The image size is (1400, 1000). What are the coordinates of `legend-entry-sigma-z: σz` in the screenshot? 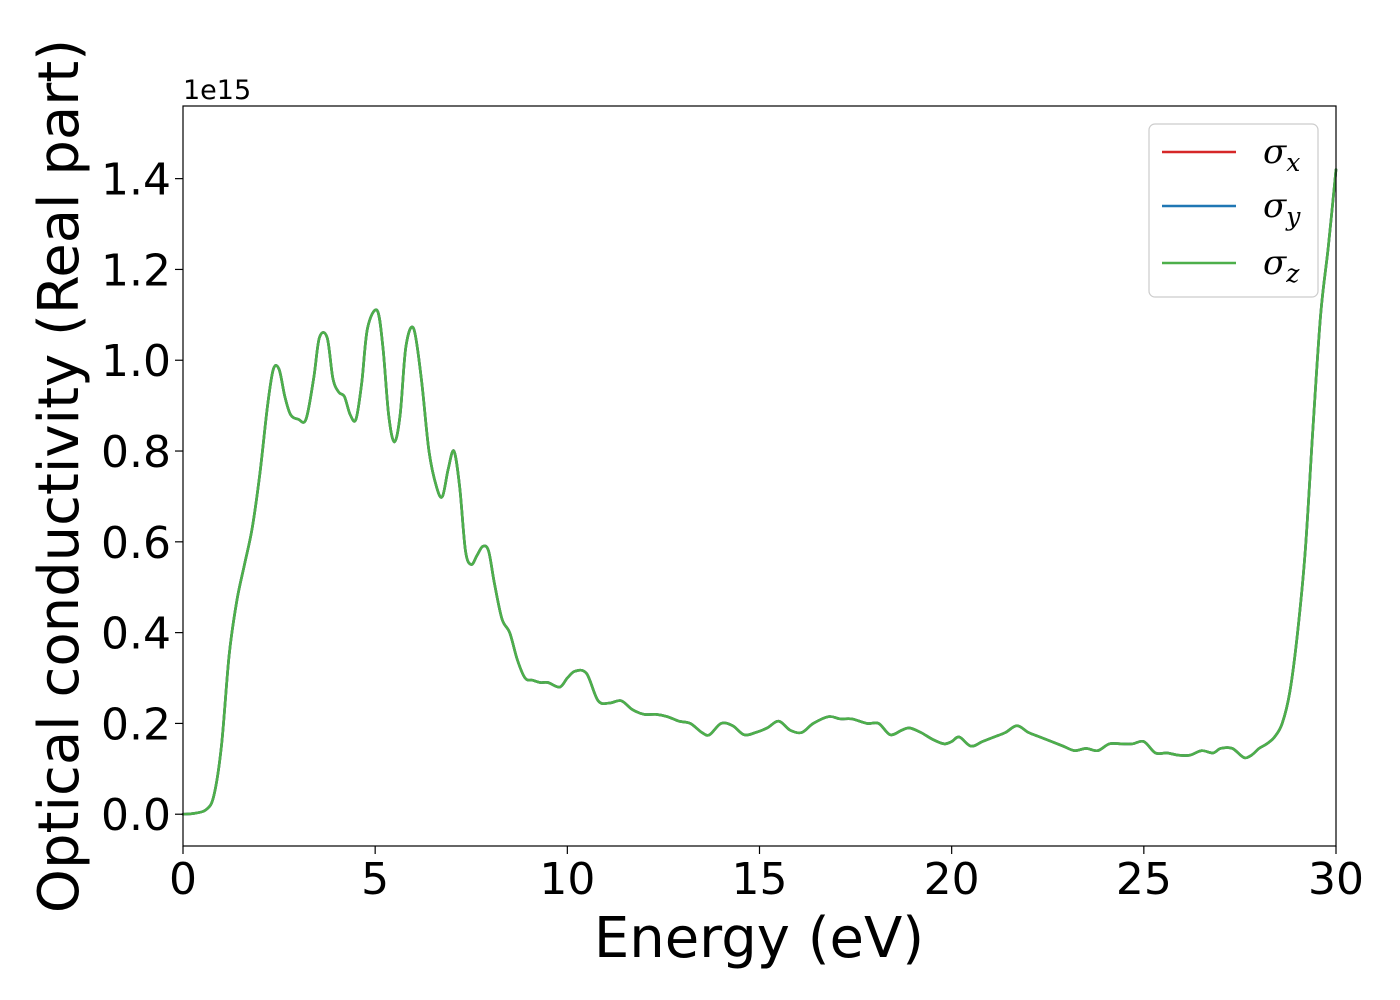 It's located at (1231, 265).